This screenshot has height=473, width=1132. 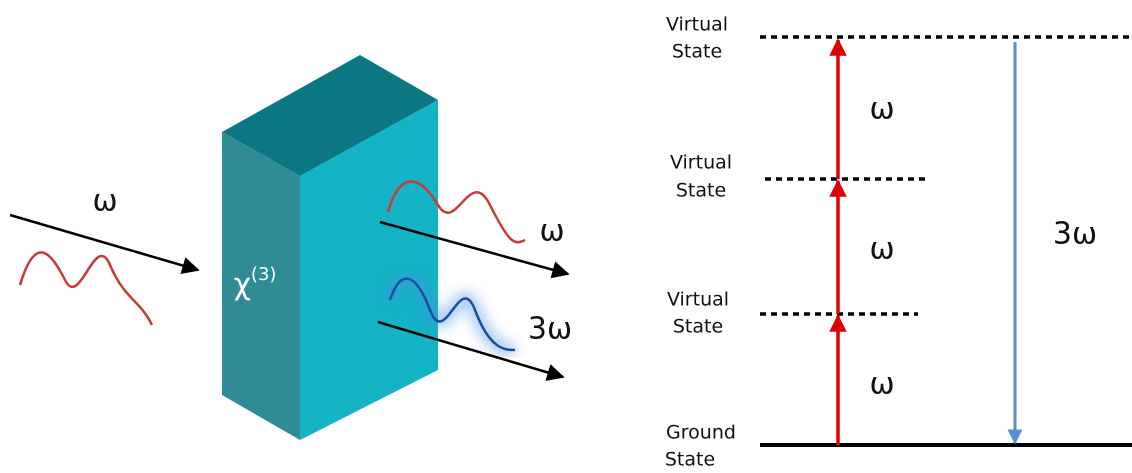 I want to click on output-label: ω, so click(x=551, y=231).